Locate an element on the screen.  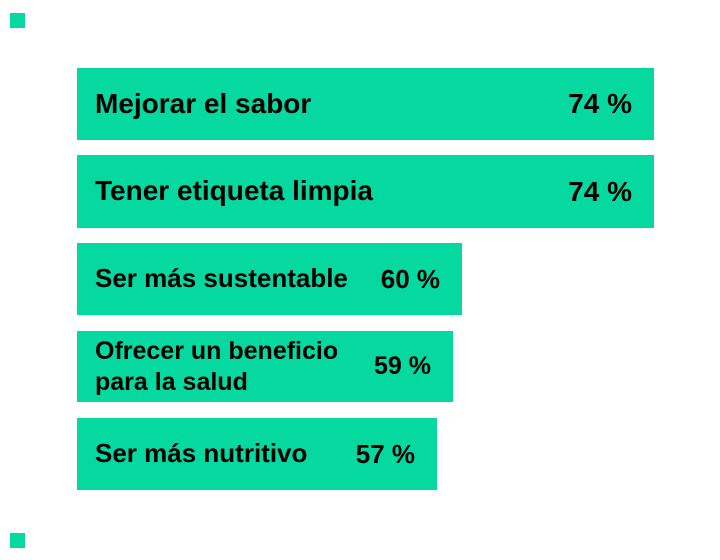
bar-value-label: 59 % is located at coordinates (402, 366).